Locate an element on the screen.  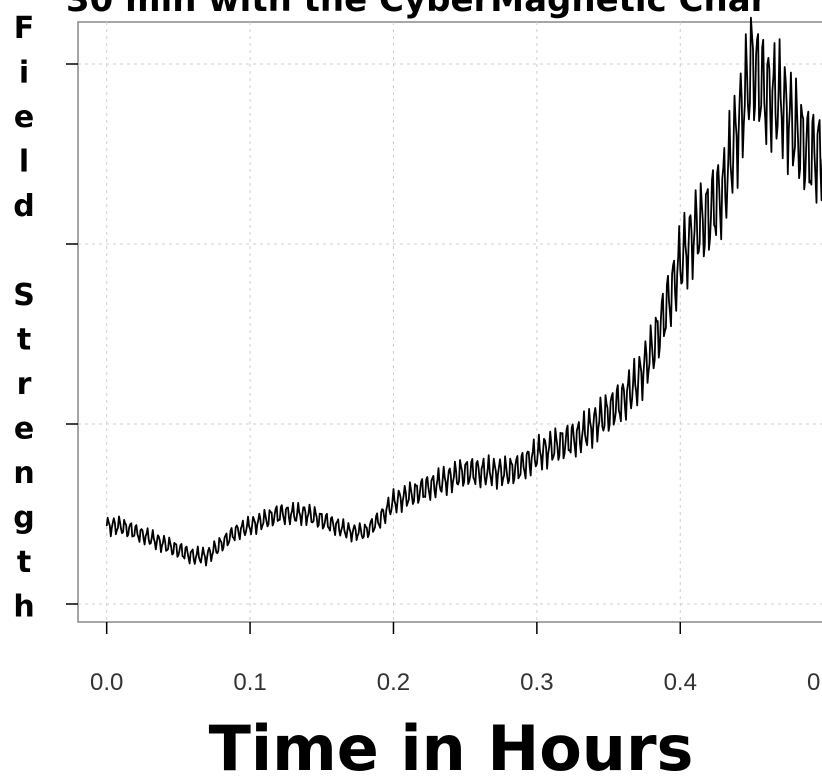
y-axis-label-letter-10: n is located at coordinates (23, 473).